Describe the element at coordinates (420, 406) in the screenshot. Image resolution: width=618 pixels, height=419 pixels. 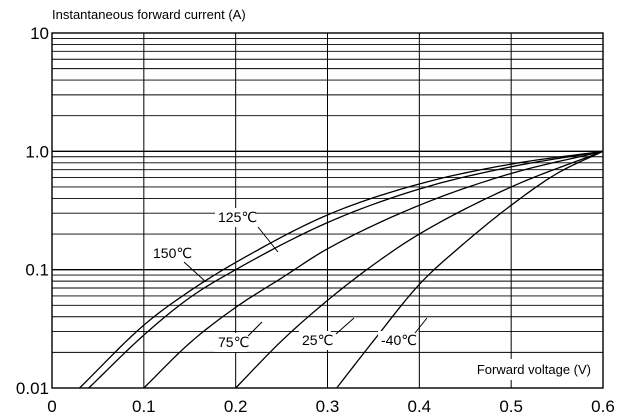
I see `x-tick-label: 0.4` at that location.